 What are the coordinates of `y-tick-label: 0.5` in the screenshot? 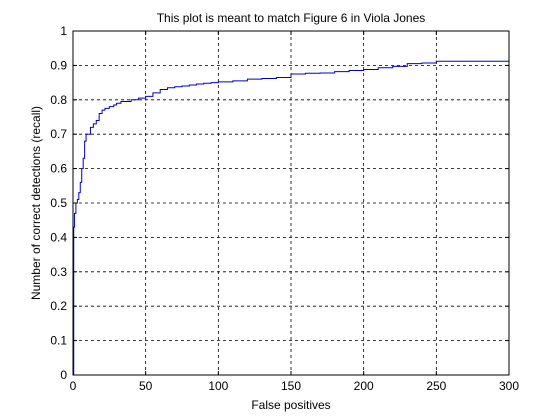 It's located at (58, 203).